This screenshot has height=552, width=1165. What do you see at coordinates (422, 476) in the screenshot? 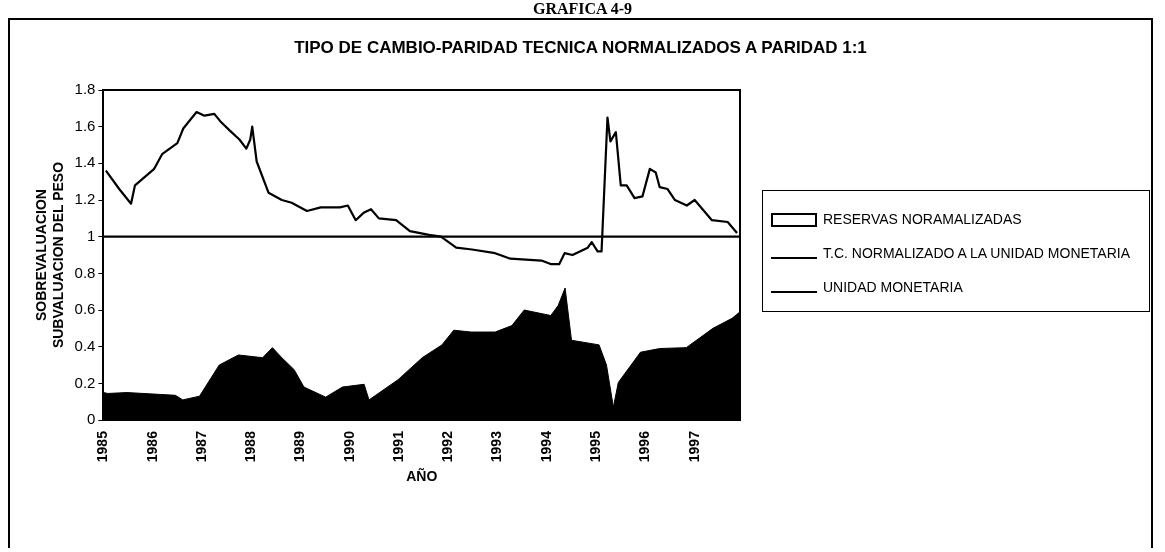
I see `x-axis-title: AÑO` at bounding box center [422, 476].